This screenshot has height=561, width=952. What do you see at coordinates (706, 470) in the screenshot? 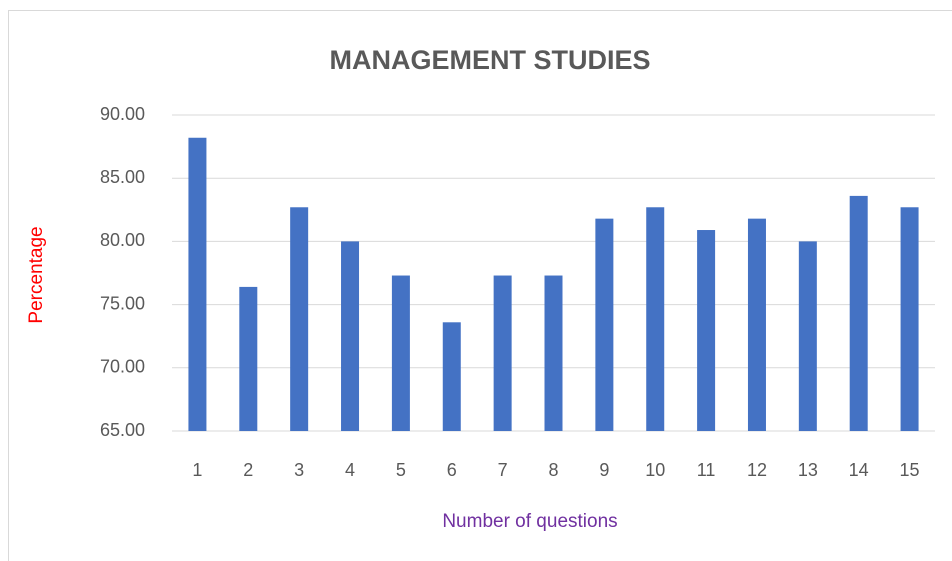
I see `x-tick-label: 11` at bounding box center [706, 470].